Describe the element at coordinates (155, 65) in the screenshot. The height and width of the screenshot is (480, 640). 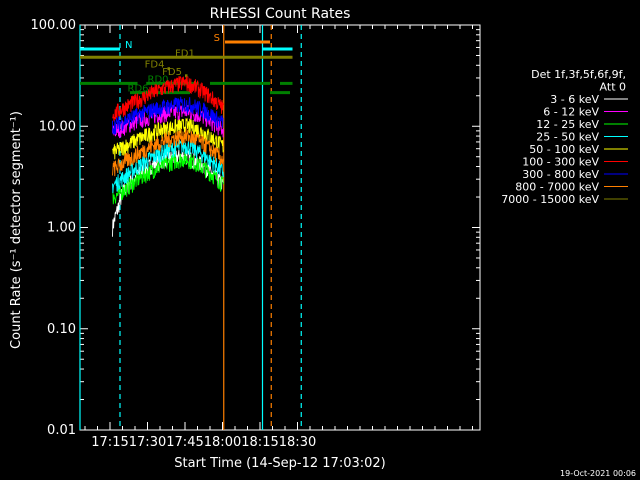
I see `flag-label: FD4` at that location.